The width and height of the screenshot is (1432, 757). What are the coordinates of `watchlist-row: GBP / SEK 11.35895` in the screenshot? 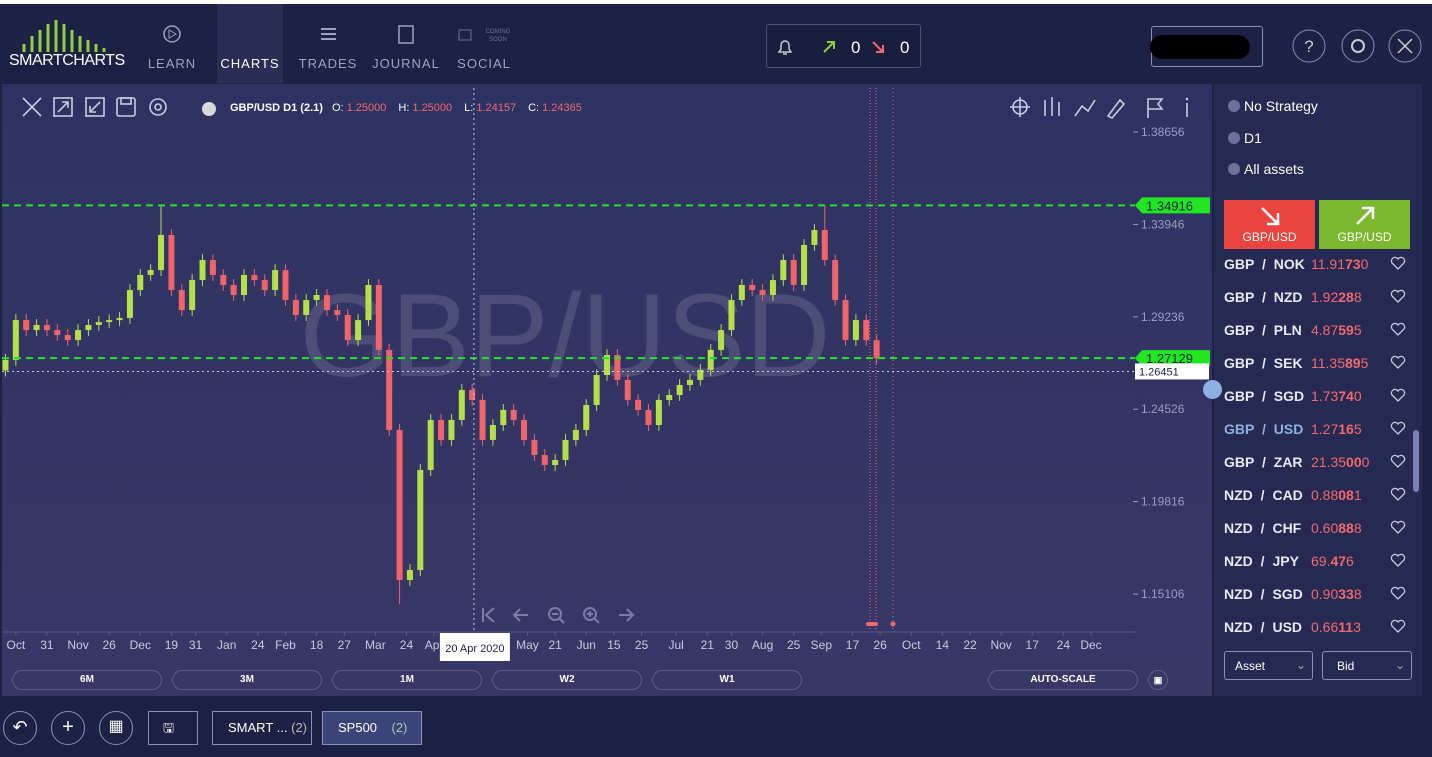 It's located at (1314, 364).